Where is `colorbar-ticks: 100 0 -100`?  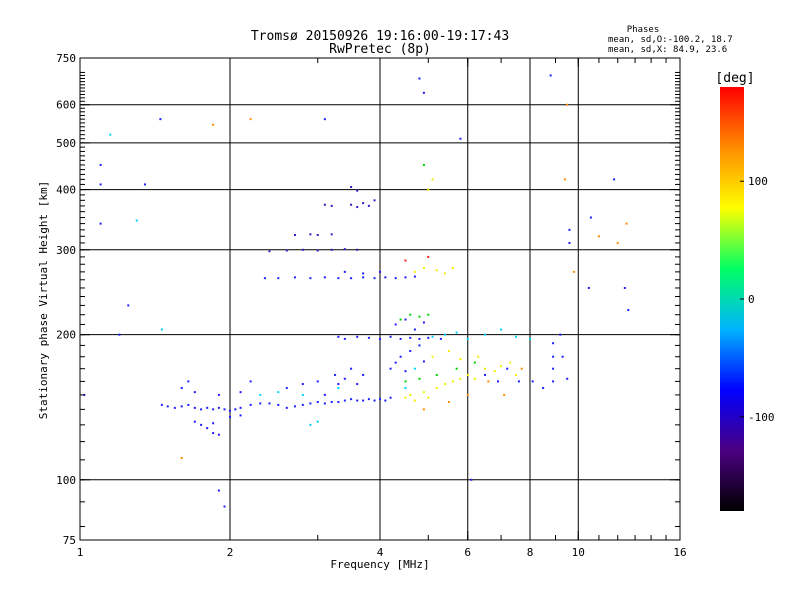 colorbar-ticks: 100 0 -100 is located at coordinates (757, 299).